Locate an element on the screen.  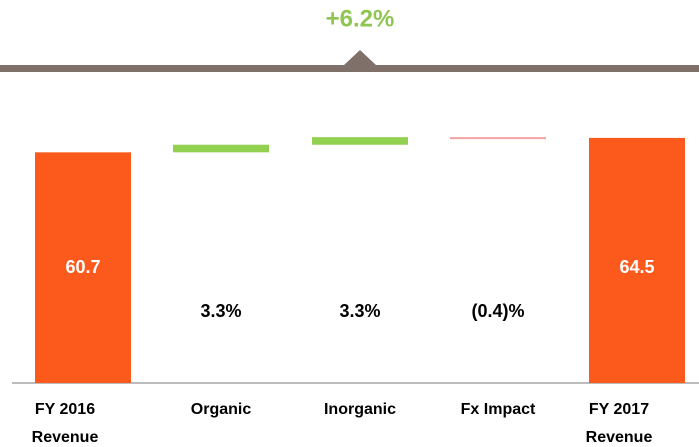
value-label: 60.7 is located at coordinates (82, 267).